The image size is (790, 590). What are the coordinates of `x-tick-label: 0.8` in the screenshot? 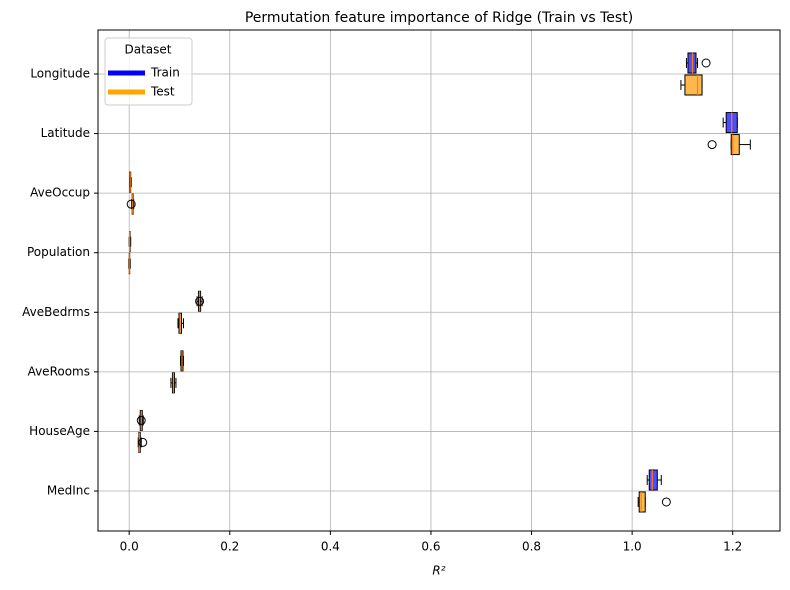 It's located at (531, 547).